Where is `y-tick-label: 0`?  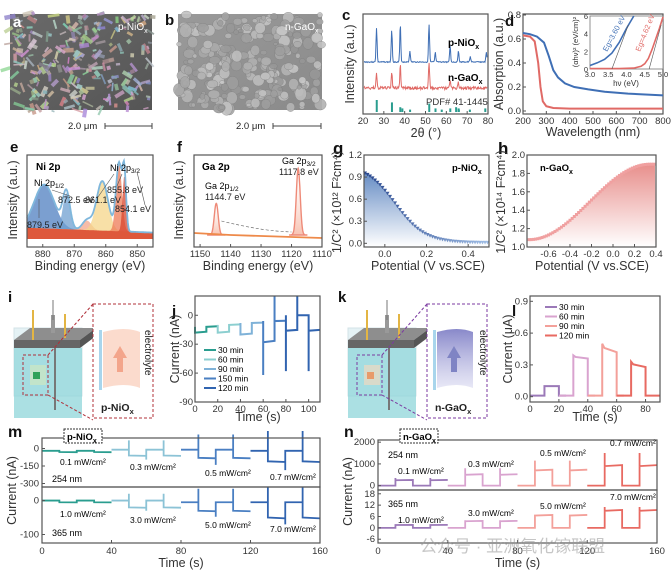
y-tick-label: 0 is located at coordinates (190, 315).